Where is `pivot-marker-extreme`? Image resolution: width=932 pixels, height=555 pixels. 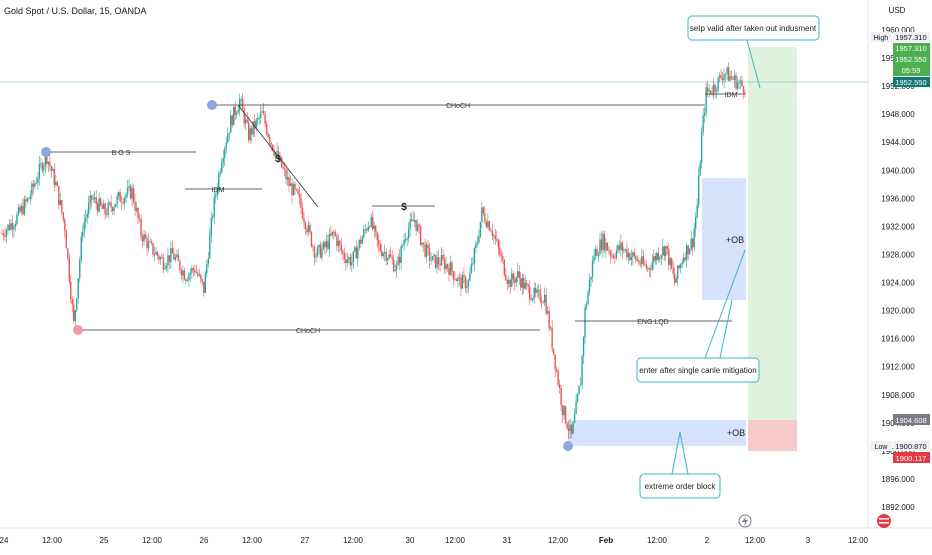
pivot-marker-extreme is located at coordinates (568, 446).